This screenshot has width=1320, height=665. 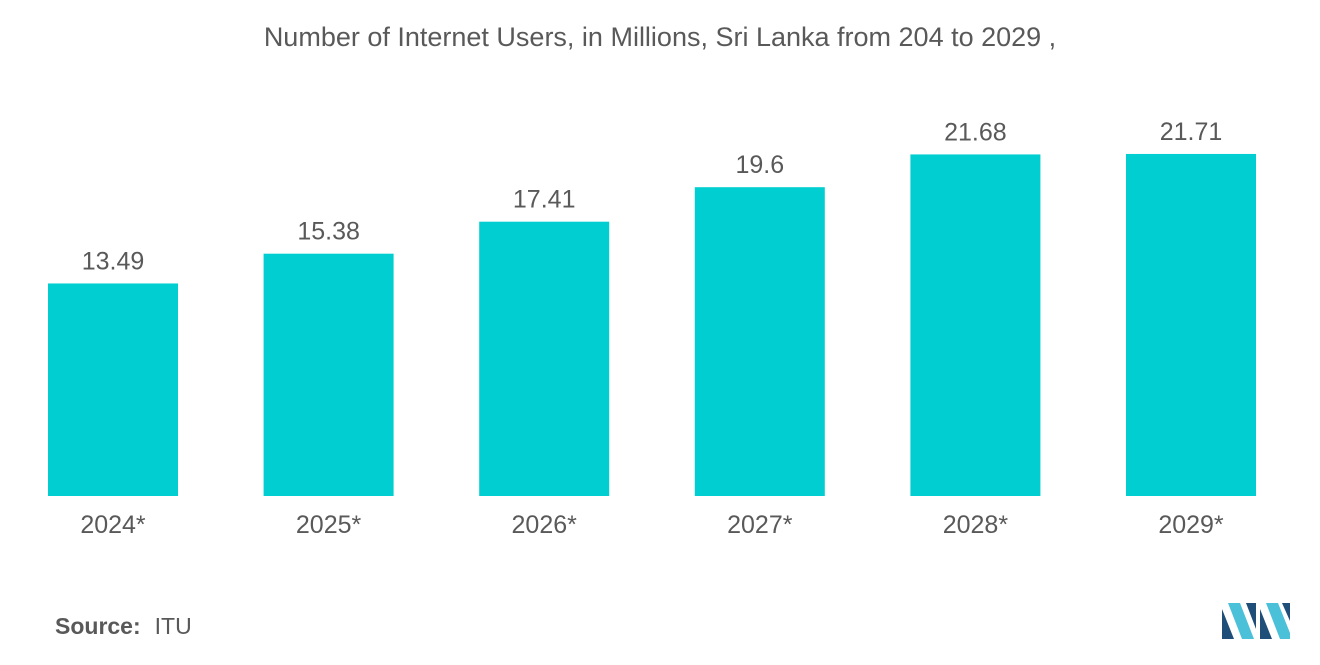 What do you see at coordinates (759, 165) in the screenshot?
I see `data-label: 19.6` at bounding box center [759, 165].